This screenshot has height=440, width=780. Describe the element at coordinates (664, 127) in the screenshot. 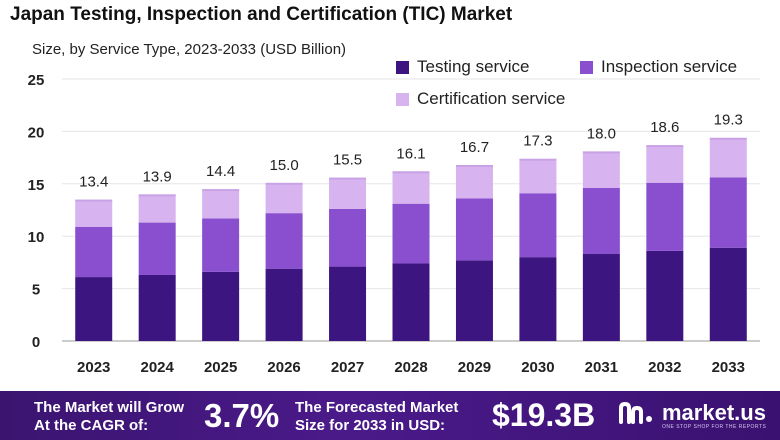

I see `total-data-label: 18.6` at that location.